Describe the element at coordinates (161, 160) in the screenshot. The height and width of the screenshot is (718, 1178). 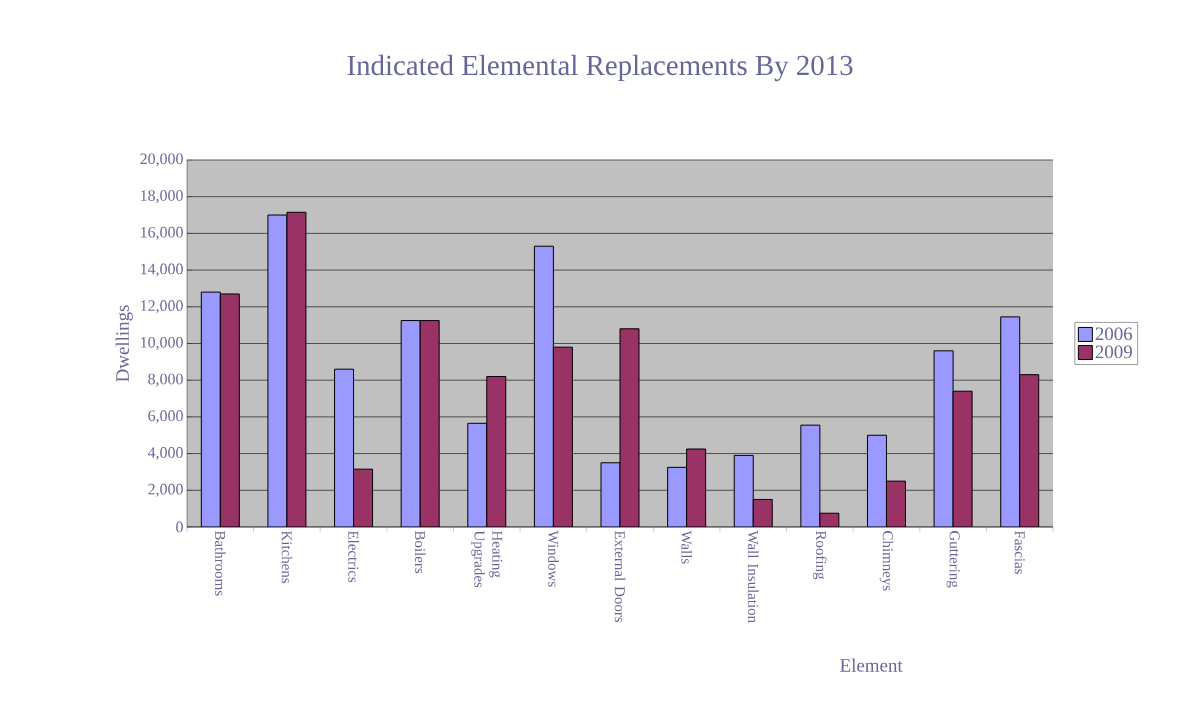
I see `y-tick-label: 20,000` at that location.